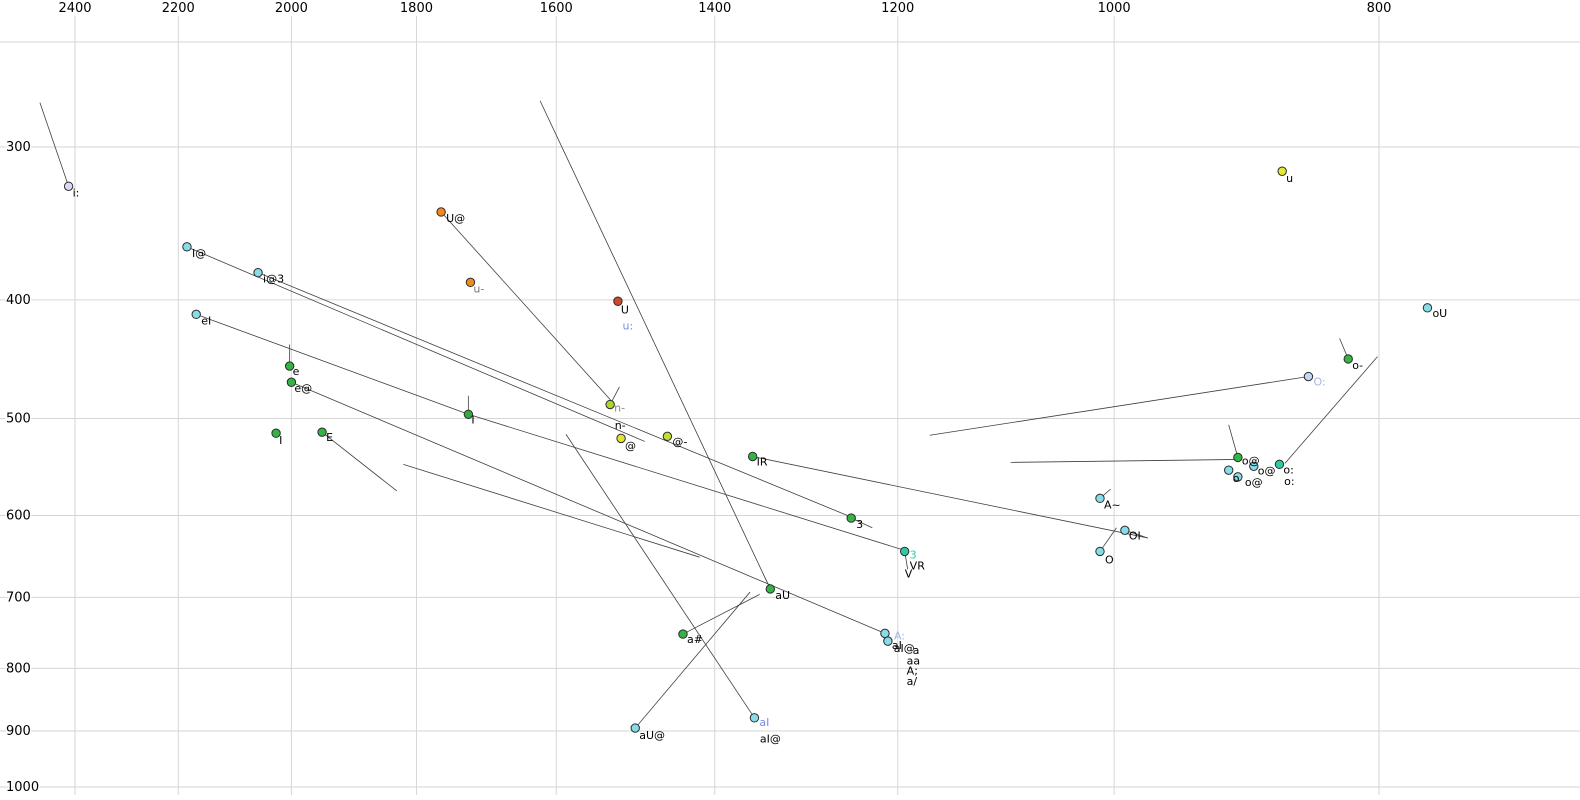  Describe the element at coordinates (916, 650) in the screenshot. I see `point-label-a: a` at that location.